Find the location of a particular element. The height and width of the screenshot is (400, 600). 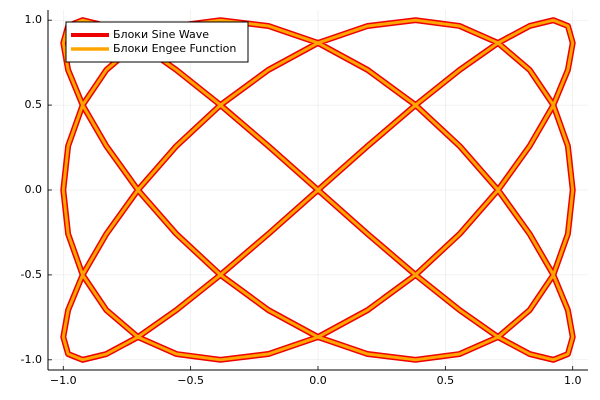

x-tick-label: −1.0 is located at coordinates (63, 380).